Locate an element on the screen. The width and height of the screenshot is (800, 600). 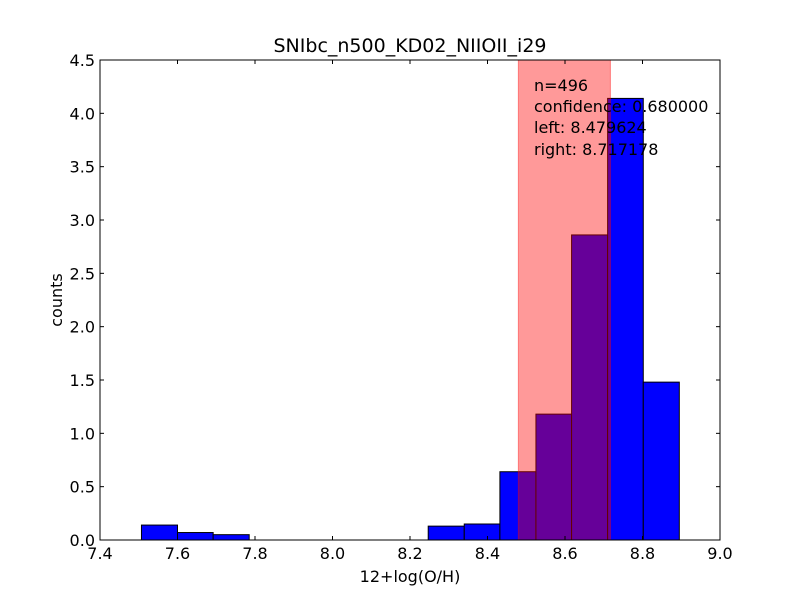
x-tick-label: 8.0 is located at coordinates (332, 553).